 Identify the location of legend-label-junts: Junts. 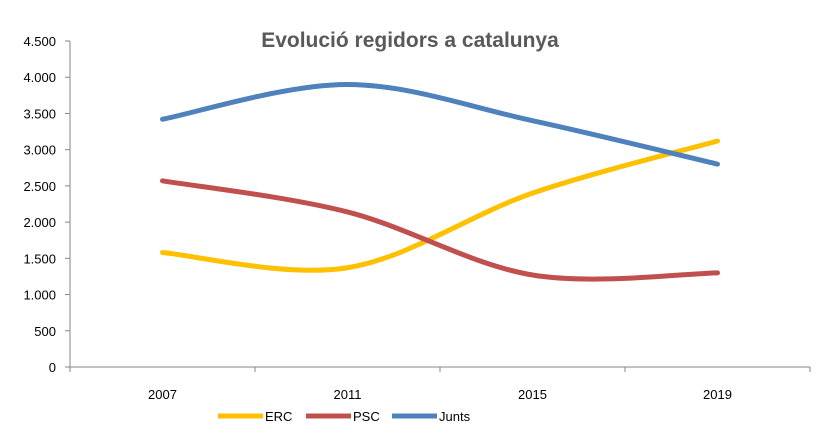
(455, 416).